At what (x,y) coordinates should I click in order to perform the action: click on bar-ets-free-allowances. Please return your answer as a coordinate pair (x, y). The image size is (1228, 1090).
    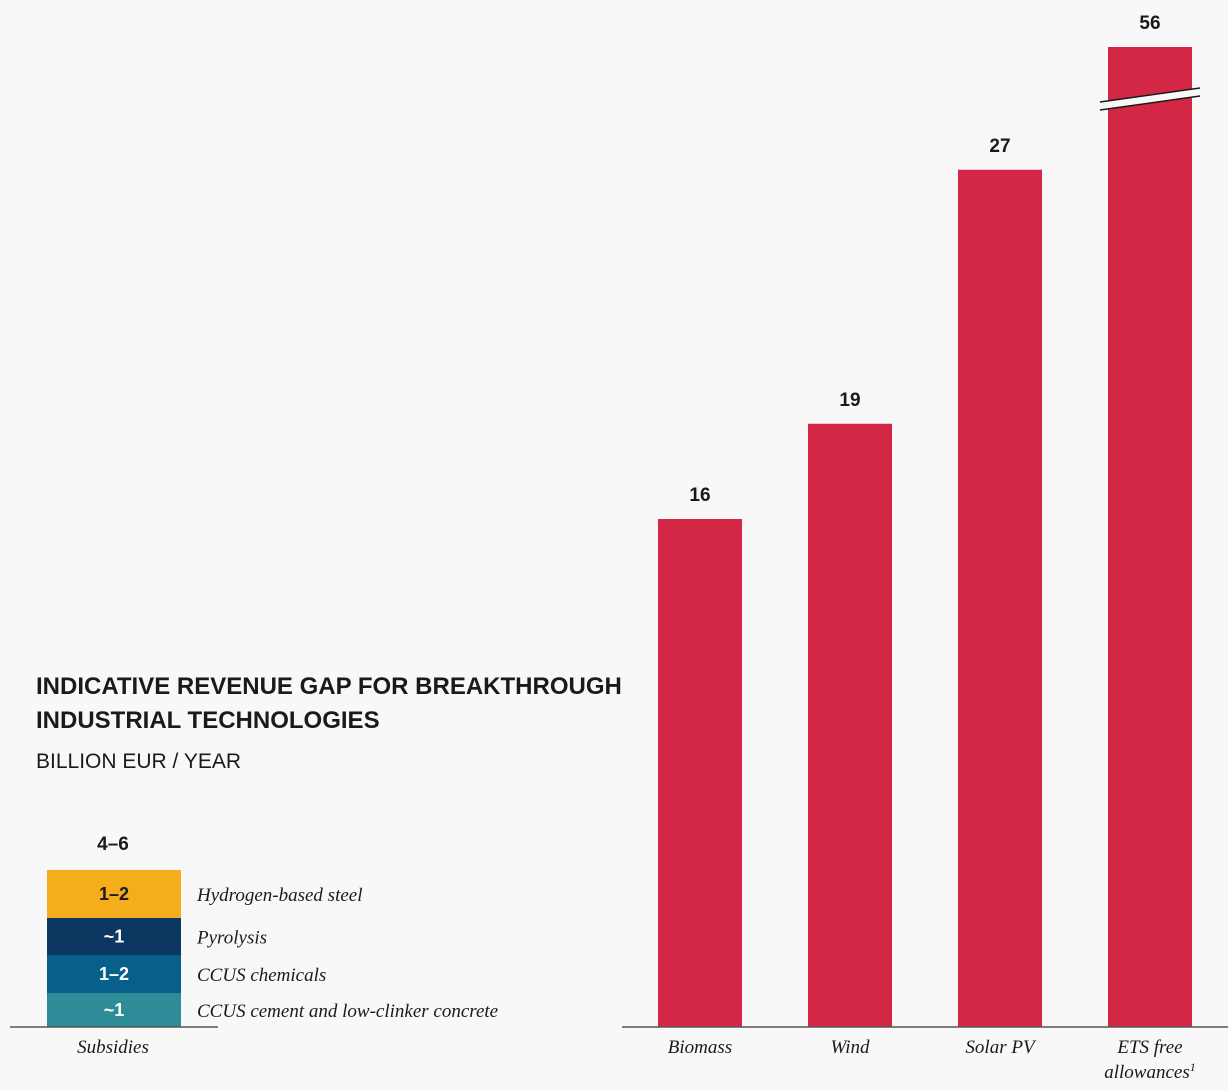
    Looking at the image, I should click on (1150, 537).